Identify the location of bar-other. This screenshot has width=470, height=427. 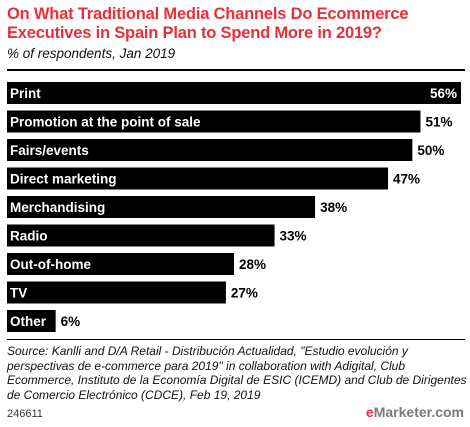
(31, 321).